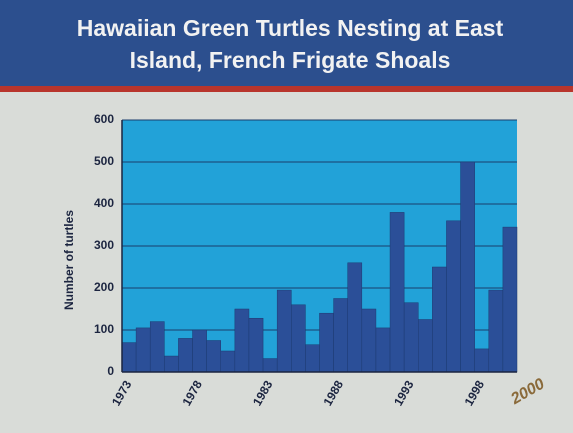 This screenshot has width=573, height=433. What do you see at coordinates (527, 391) in the screenshot?
I see `stamp: 2000` at bounding box center [527, 391].